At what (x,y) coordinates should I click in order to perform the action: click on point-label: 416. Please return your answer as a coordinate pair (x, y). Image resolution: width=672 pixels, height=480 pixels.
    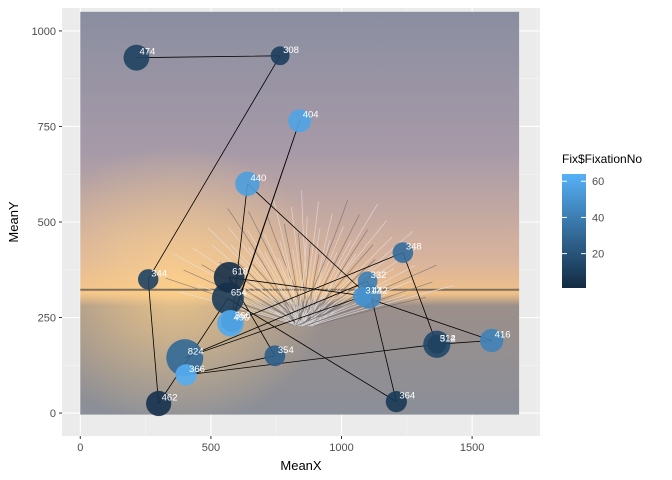
    Looking at the image, I should click on (503, 334).